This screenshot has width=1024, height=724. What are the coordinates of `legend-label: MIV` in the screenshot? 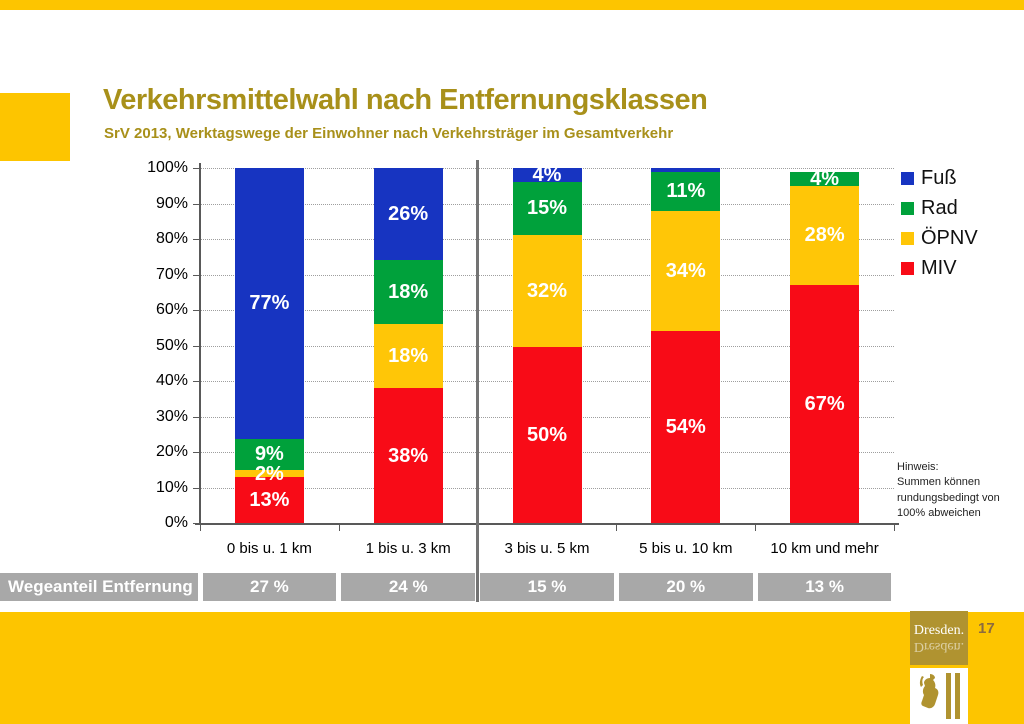 It's located at (939, 267).